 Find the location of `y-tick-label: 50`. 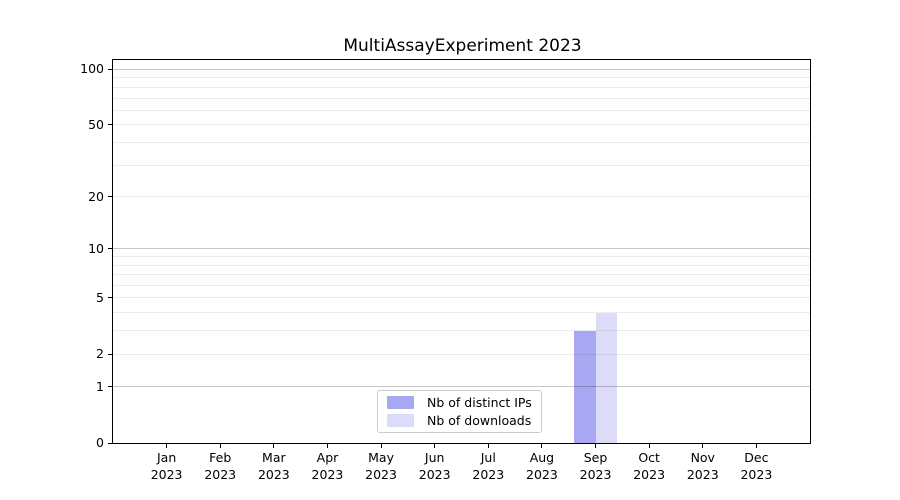

y-tick-label: 50 is located at coordinates (96, 124).